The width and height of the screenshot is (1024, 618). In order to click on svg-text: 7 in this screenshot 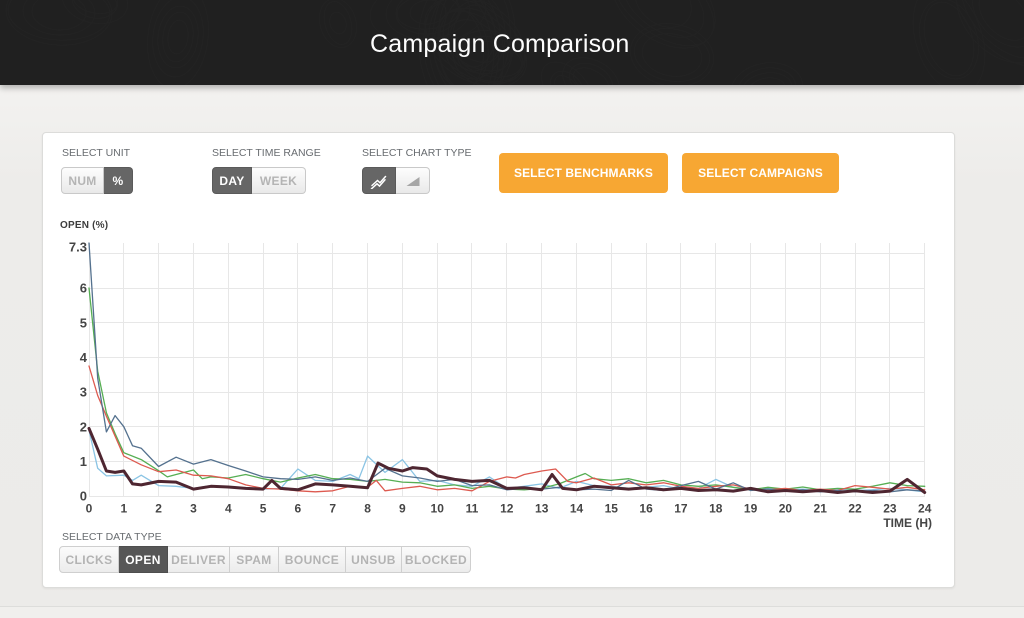, I will do `click(332, 509)`.